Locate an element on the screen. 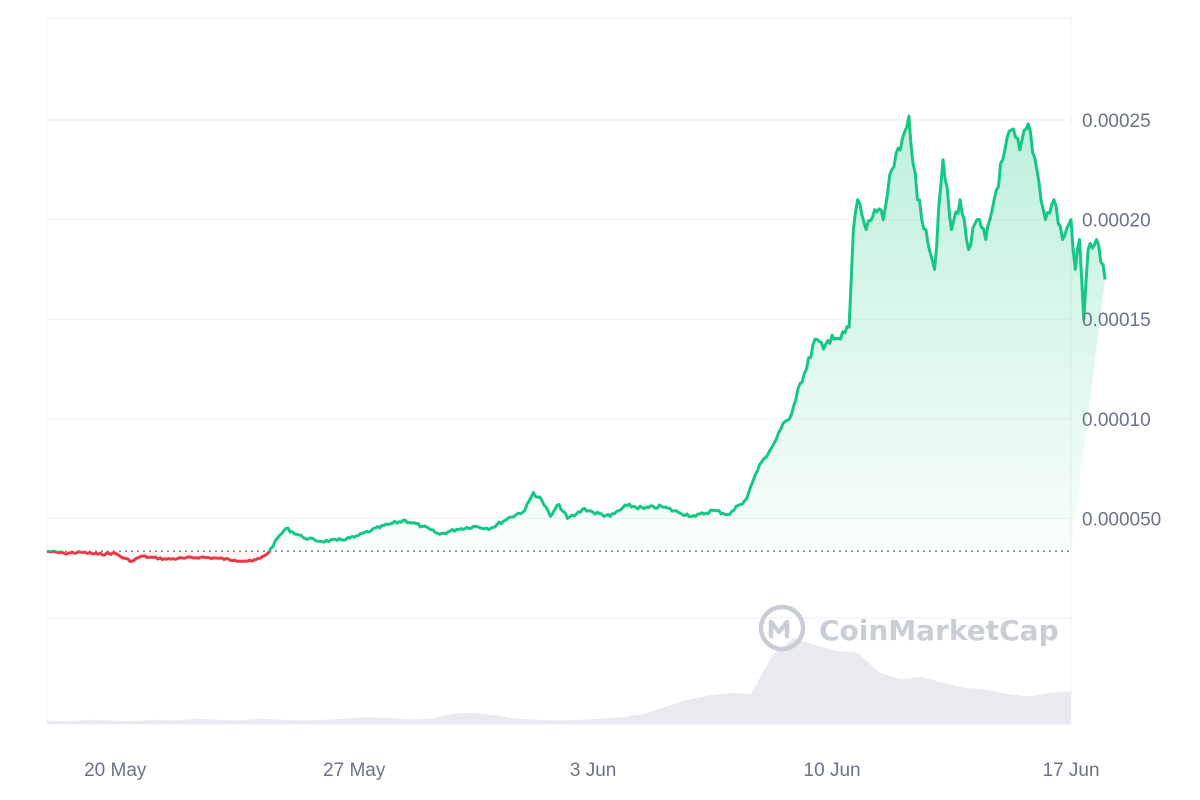 The width and height of the screenshot is (1200, 800). watermark: CoinMarketCap is located at coordinates (908, 628).